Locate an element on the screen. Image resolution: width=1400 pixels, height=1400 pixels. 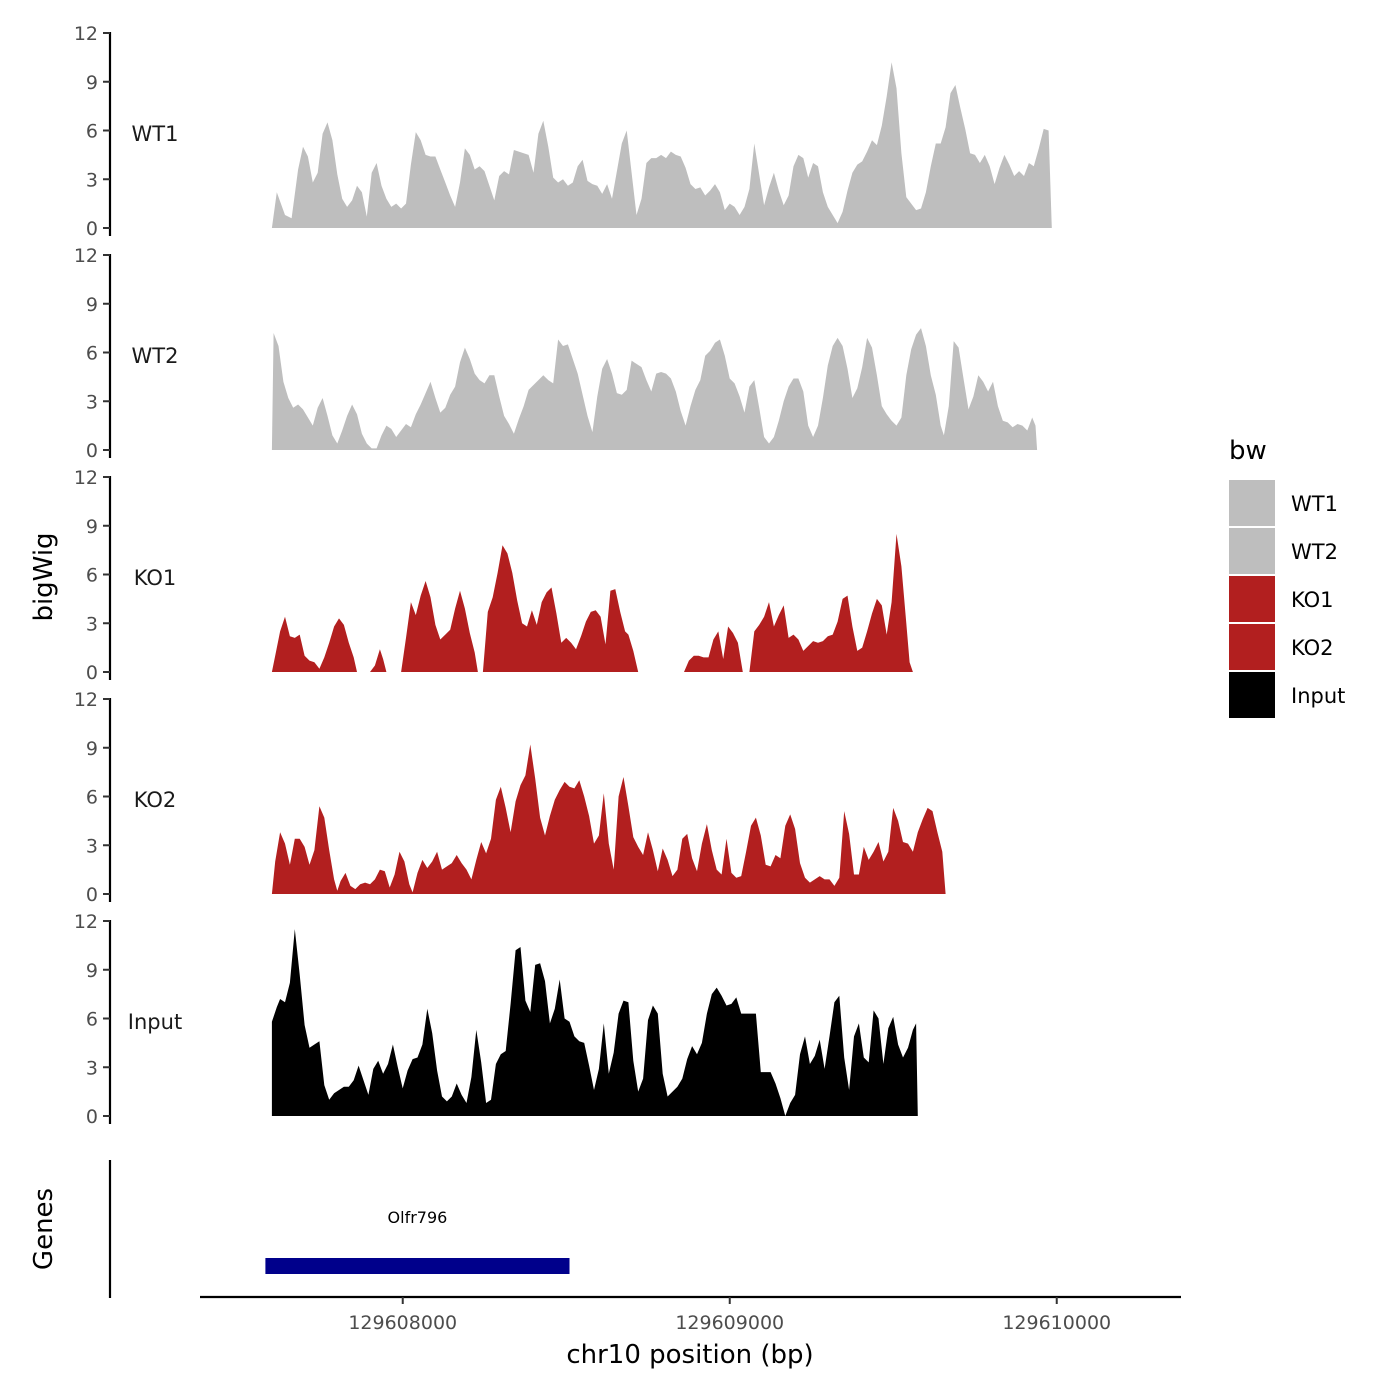
legend-key-wt2 is located at coordinates (1252, 551).